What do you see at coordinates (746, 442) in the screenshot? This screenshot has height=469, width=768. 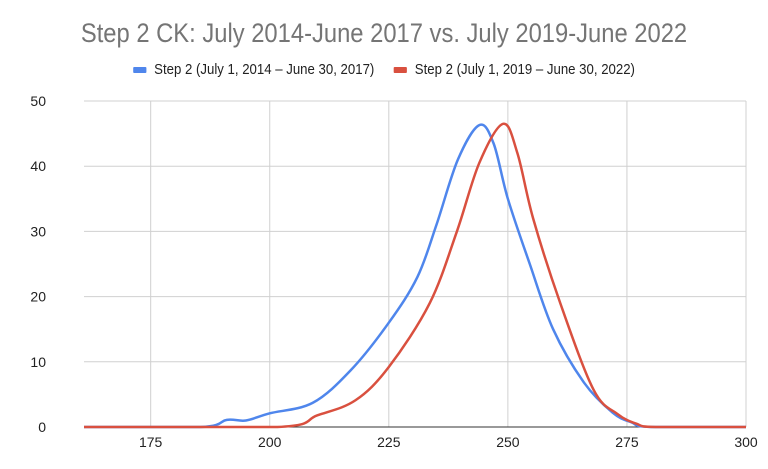 I see `x-tick-label: 300` at bounding box center [746, 442].